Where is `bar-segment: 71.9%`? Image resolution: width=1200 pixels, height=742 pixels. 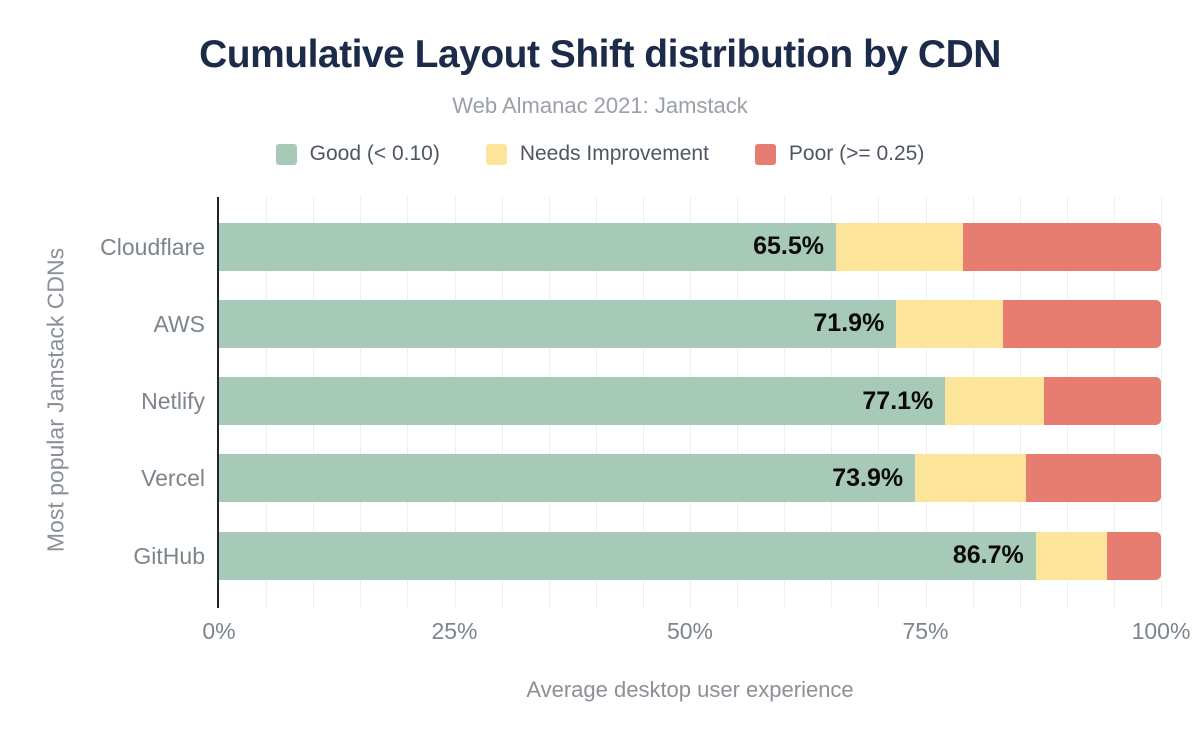
bar-segment: 71.9% is located at coordinates (558, 323).